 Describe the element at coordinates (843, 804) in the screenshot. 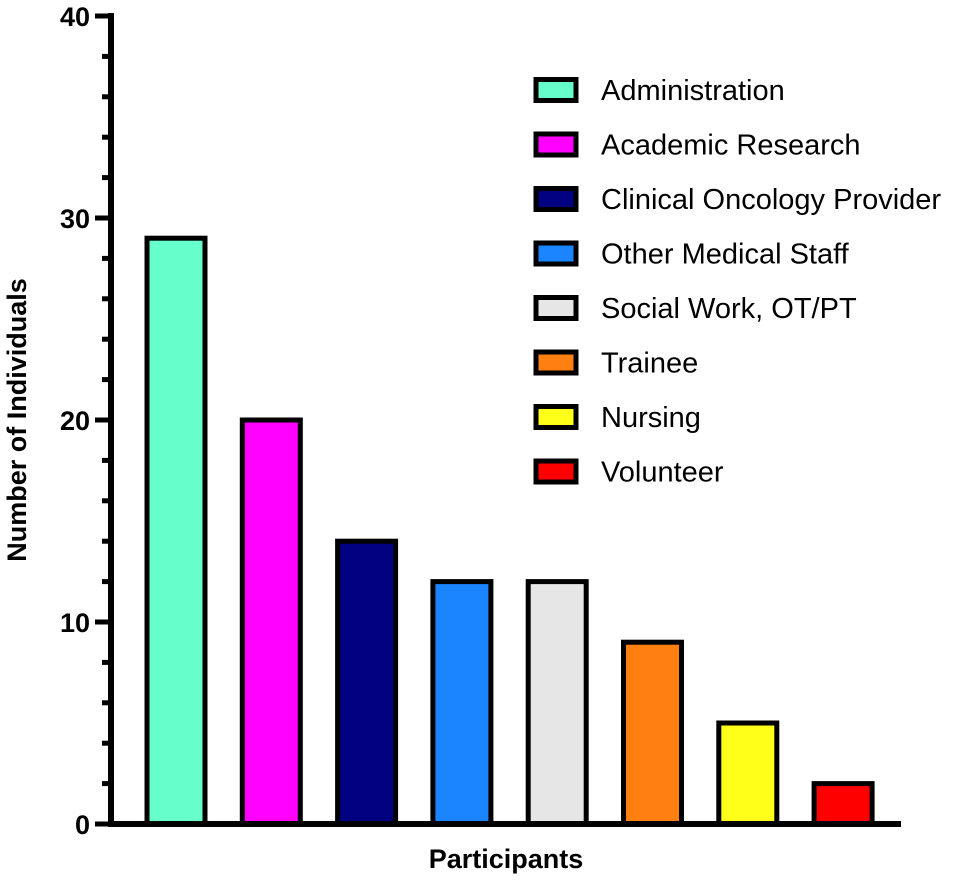

I see `bar-volunteer` at that location.